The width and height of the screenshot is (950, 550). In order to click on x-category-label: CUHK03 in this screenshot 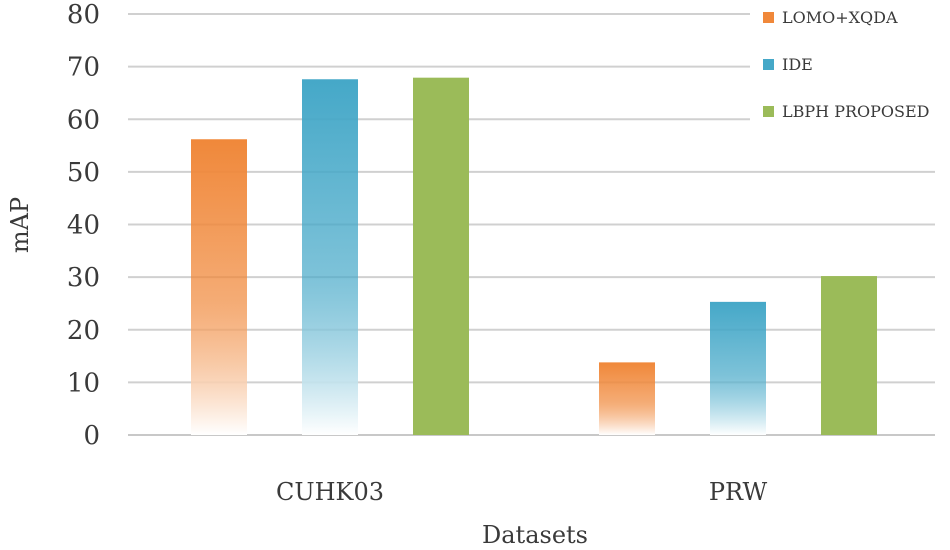, I will do `click(330, 492)`.